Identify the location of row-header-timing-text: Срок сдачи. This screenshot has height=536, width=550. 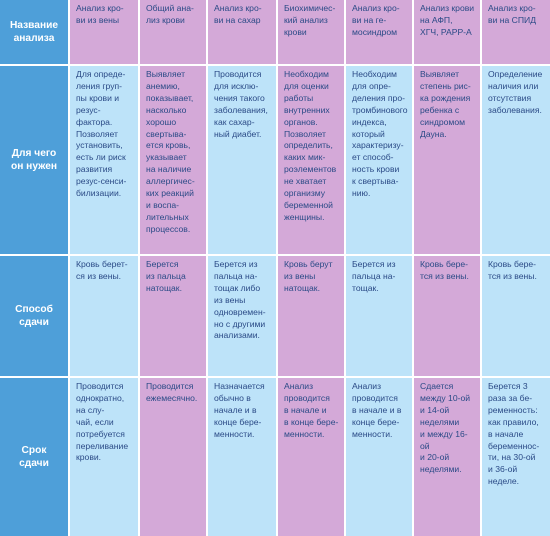
(34, 457).